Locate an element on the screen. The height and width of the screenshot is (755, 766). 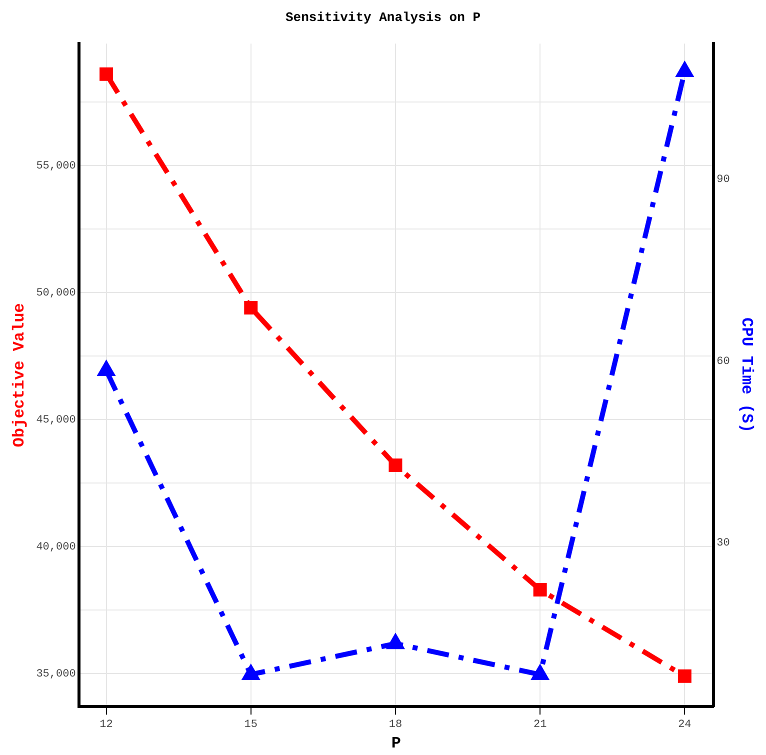
y-tick-label: 45,000 is located at coordinates (56, 420).